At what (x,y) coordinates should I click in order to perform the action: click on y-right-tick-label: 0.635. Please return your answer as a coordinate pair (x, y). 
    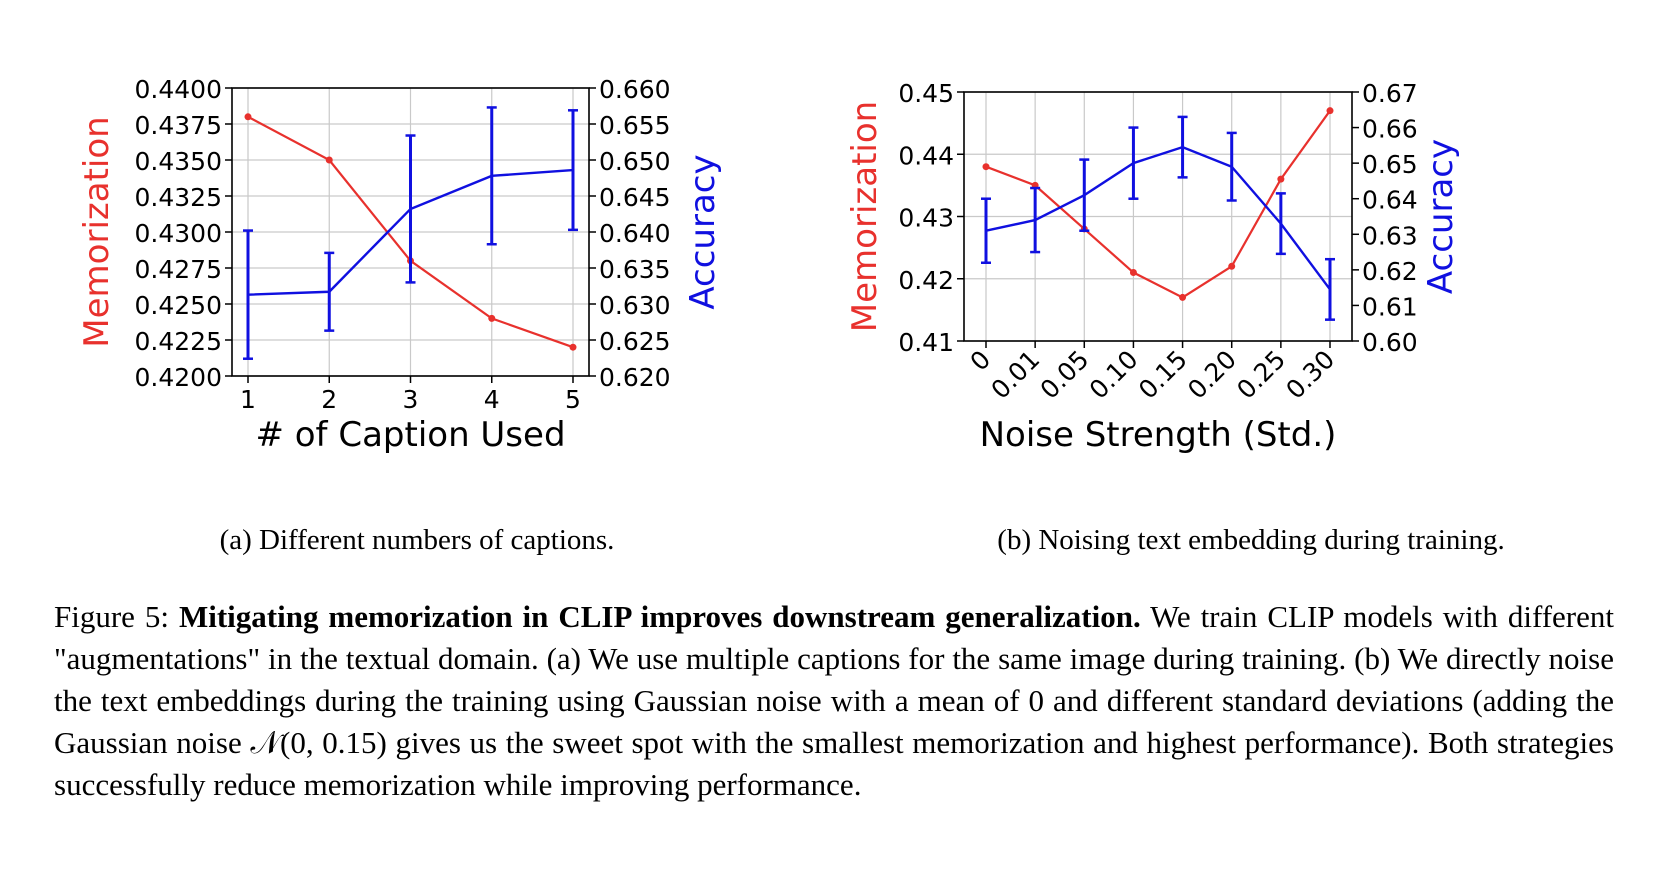
    Looking at the image, I should click on (635, 269).